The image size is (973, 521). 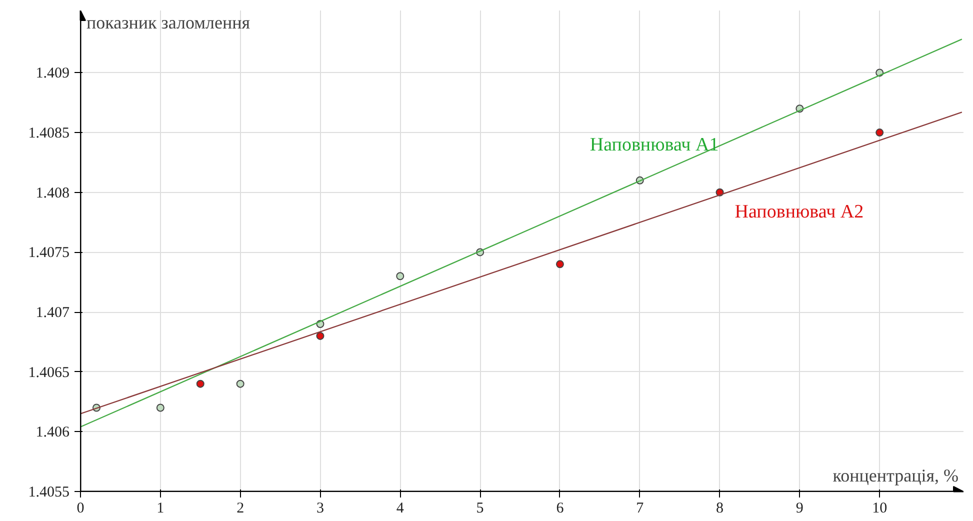 What do you see at coordinates (640, 508) in the screenshot?
I see `x-tick-label: 7` at bounding box center [640, 508].